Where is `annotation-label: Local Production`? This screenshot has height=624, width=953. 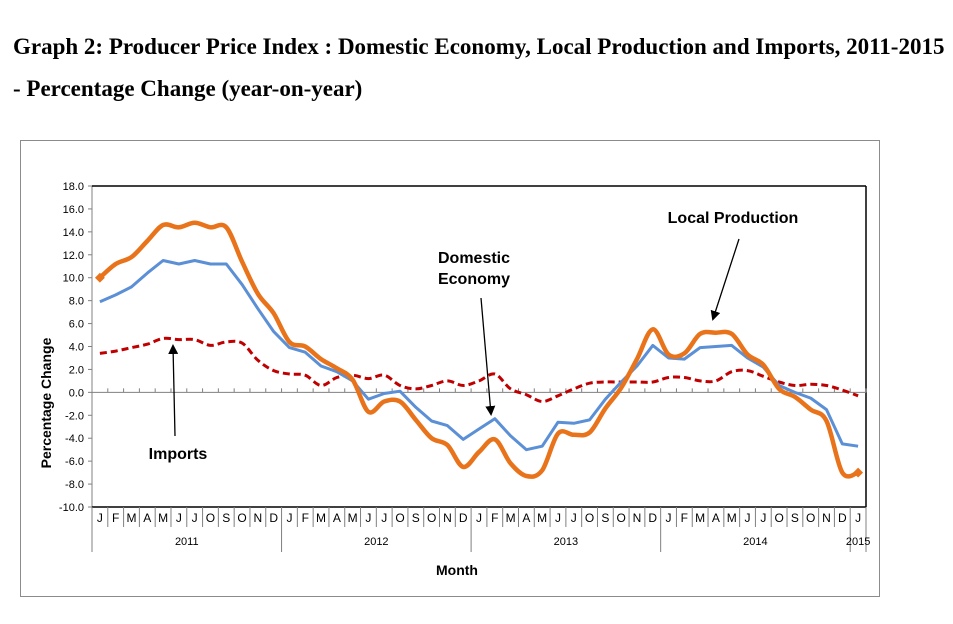
annotation-label: Local Production is located at coordinates (733, 218).